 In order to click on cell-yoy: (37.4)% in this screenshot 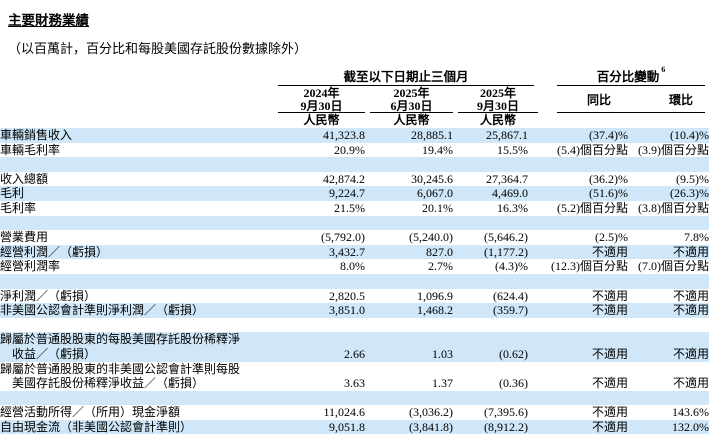, I will do `click(578, 135)`.